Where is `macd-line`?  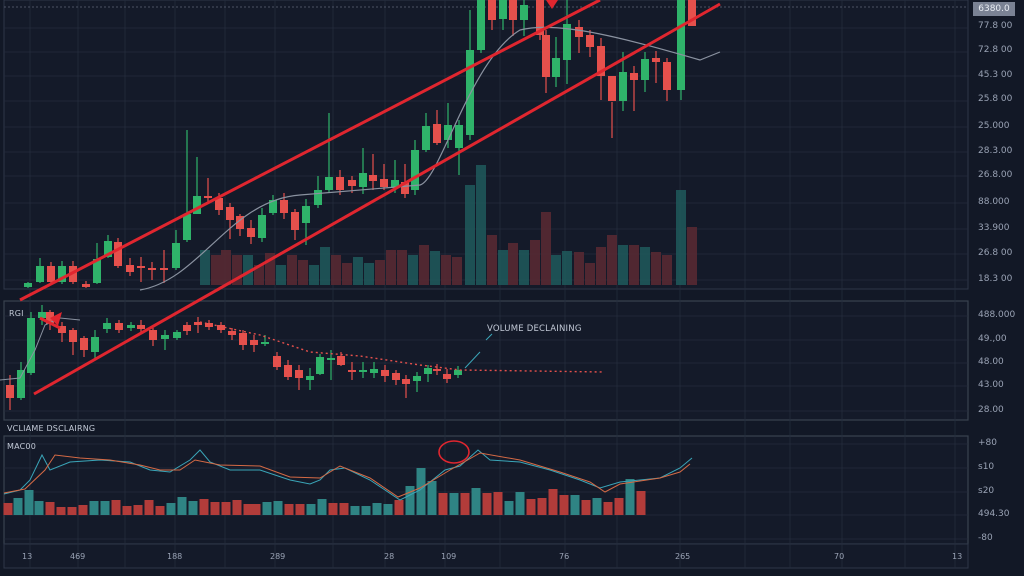
macd-line is located at coordinates (348, 475).